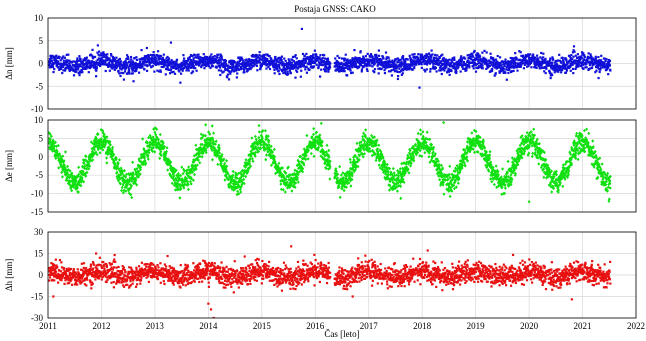 The image size is (646, 341). What do you see at coordinates (41, 64) in the screenshot?
I see `y-tick-label: 0` at bounding box center [41, 64].